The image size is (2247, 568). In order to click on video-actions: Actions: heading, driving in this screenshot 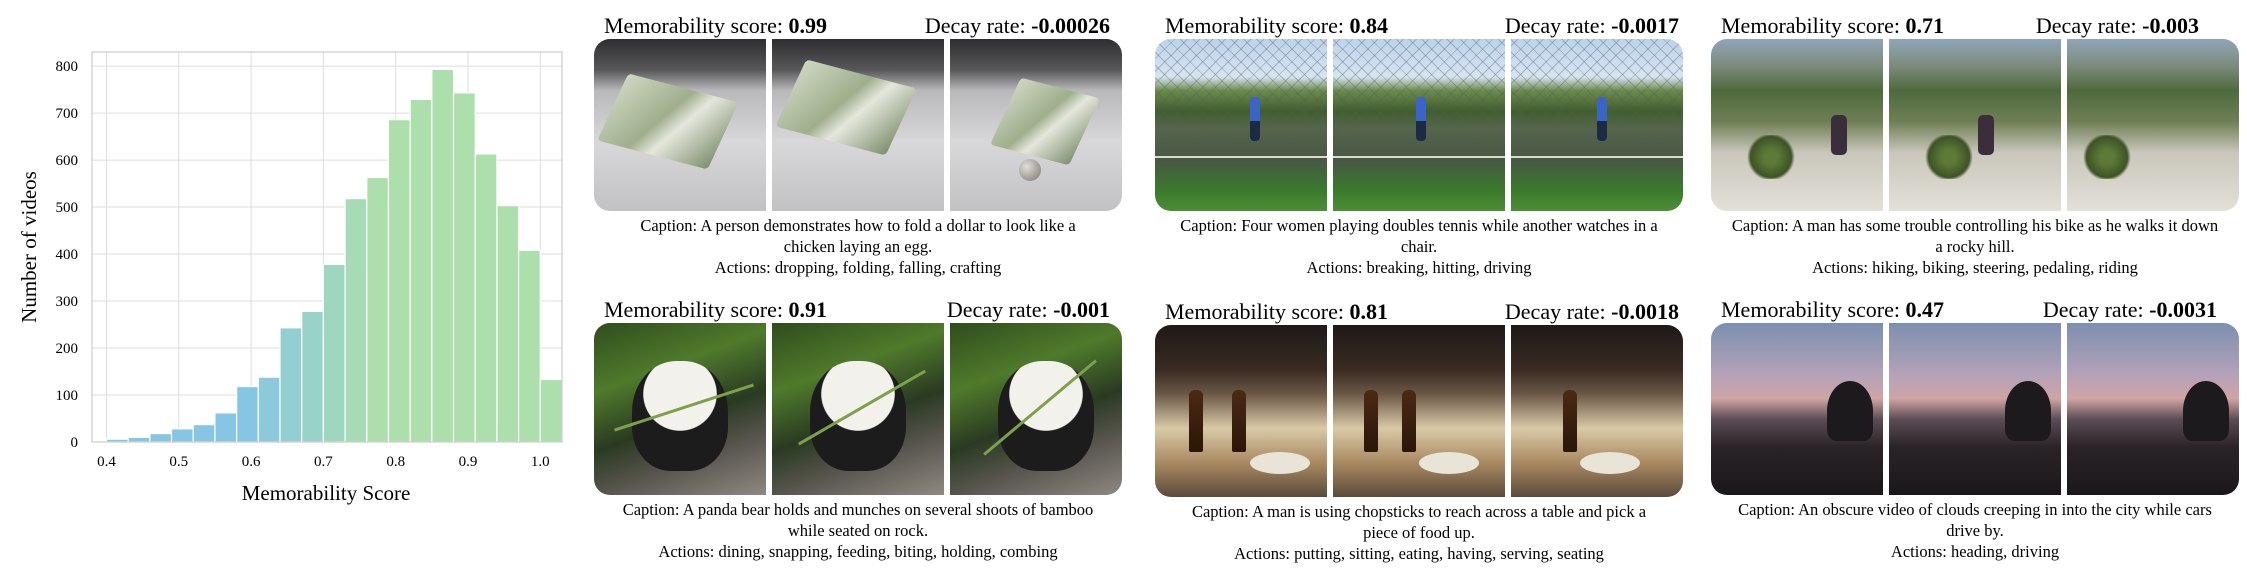, I will do `click(1975, 551)`.